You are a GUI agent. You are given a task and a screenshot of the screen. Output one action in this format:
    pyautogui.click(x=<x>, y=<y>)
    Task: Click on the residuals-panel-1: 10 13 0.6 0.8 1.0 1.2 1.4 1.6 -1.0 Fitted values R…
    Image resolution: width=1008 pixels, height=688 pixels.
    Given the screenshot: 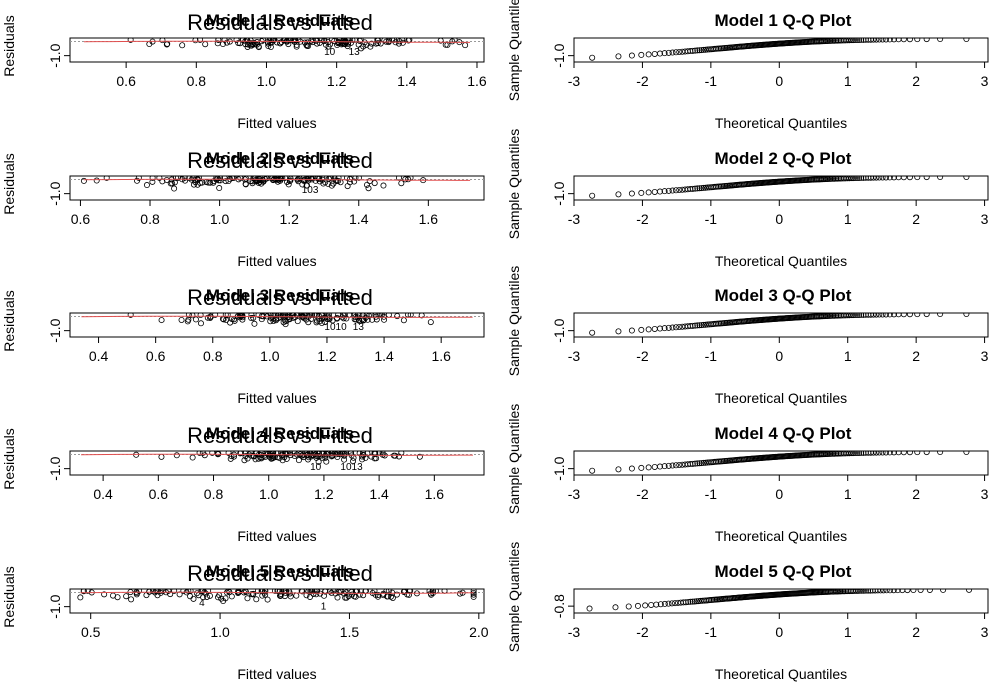 What is the action you would take?
    pyautogui.click(x=244, y=70)
    